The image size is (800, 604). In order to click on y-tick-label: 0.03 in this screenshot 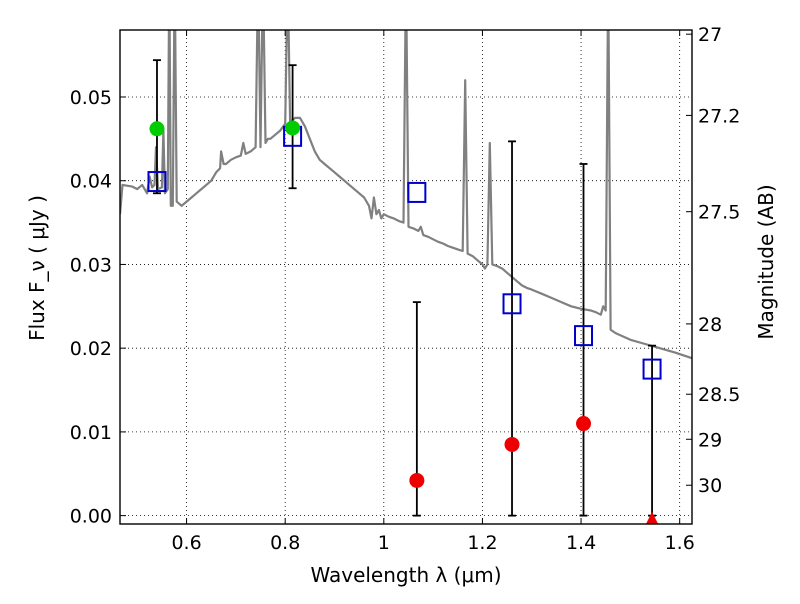, I will do `click(91, 265)`.